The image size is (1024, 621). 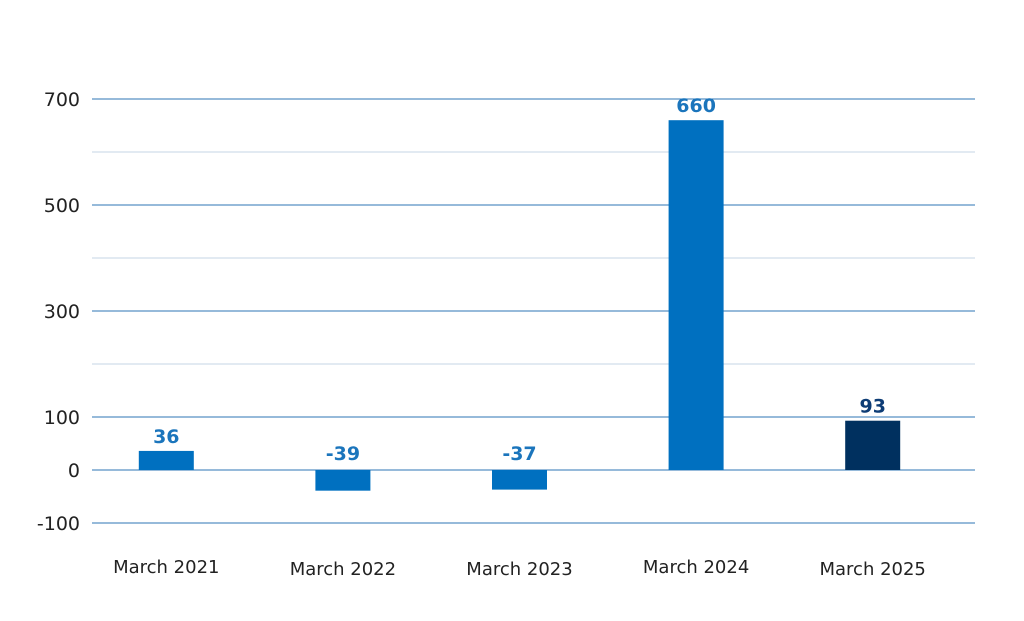 I want to click on y-tick-label: 500, so click(x=62, y=206).